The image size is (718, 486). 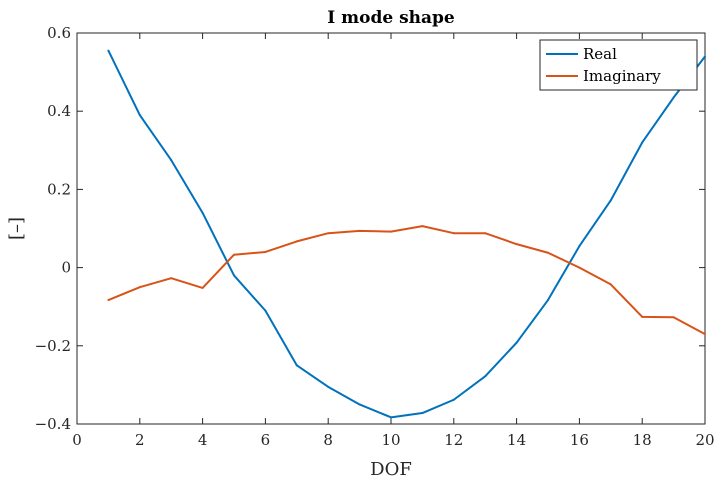 I want to click on x-tick-label: 14, so click(x=516, y=440).